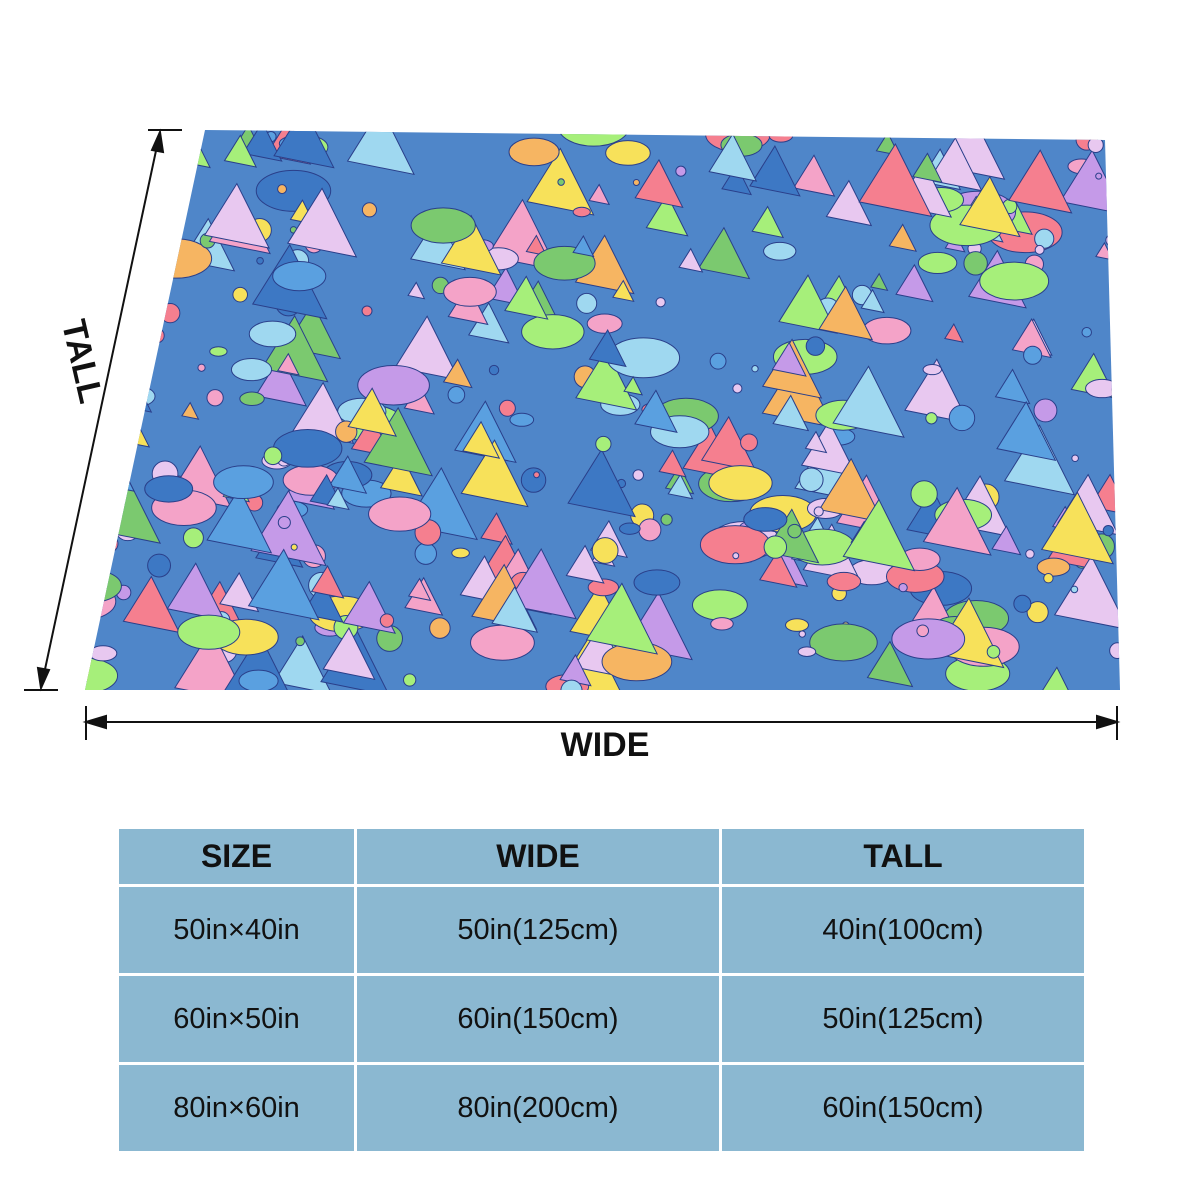 The height and width of the screenshot is (1200, 1200). What do you see at coordinates (94, 722) in the screenshot?
I see `arrowhead` at bounding box center [94, 722].